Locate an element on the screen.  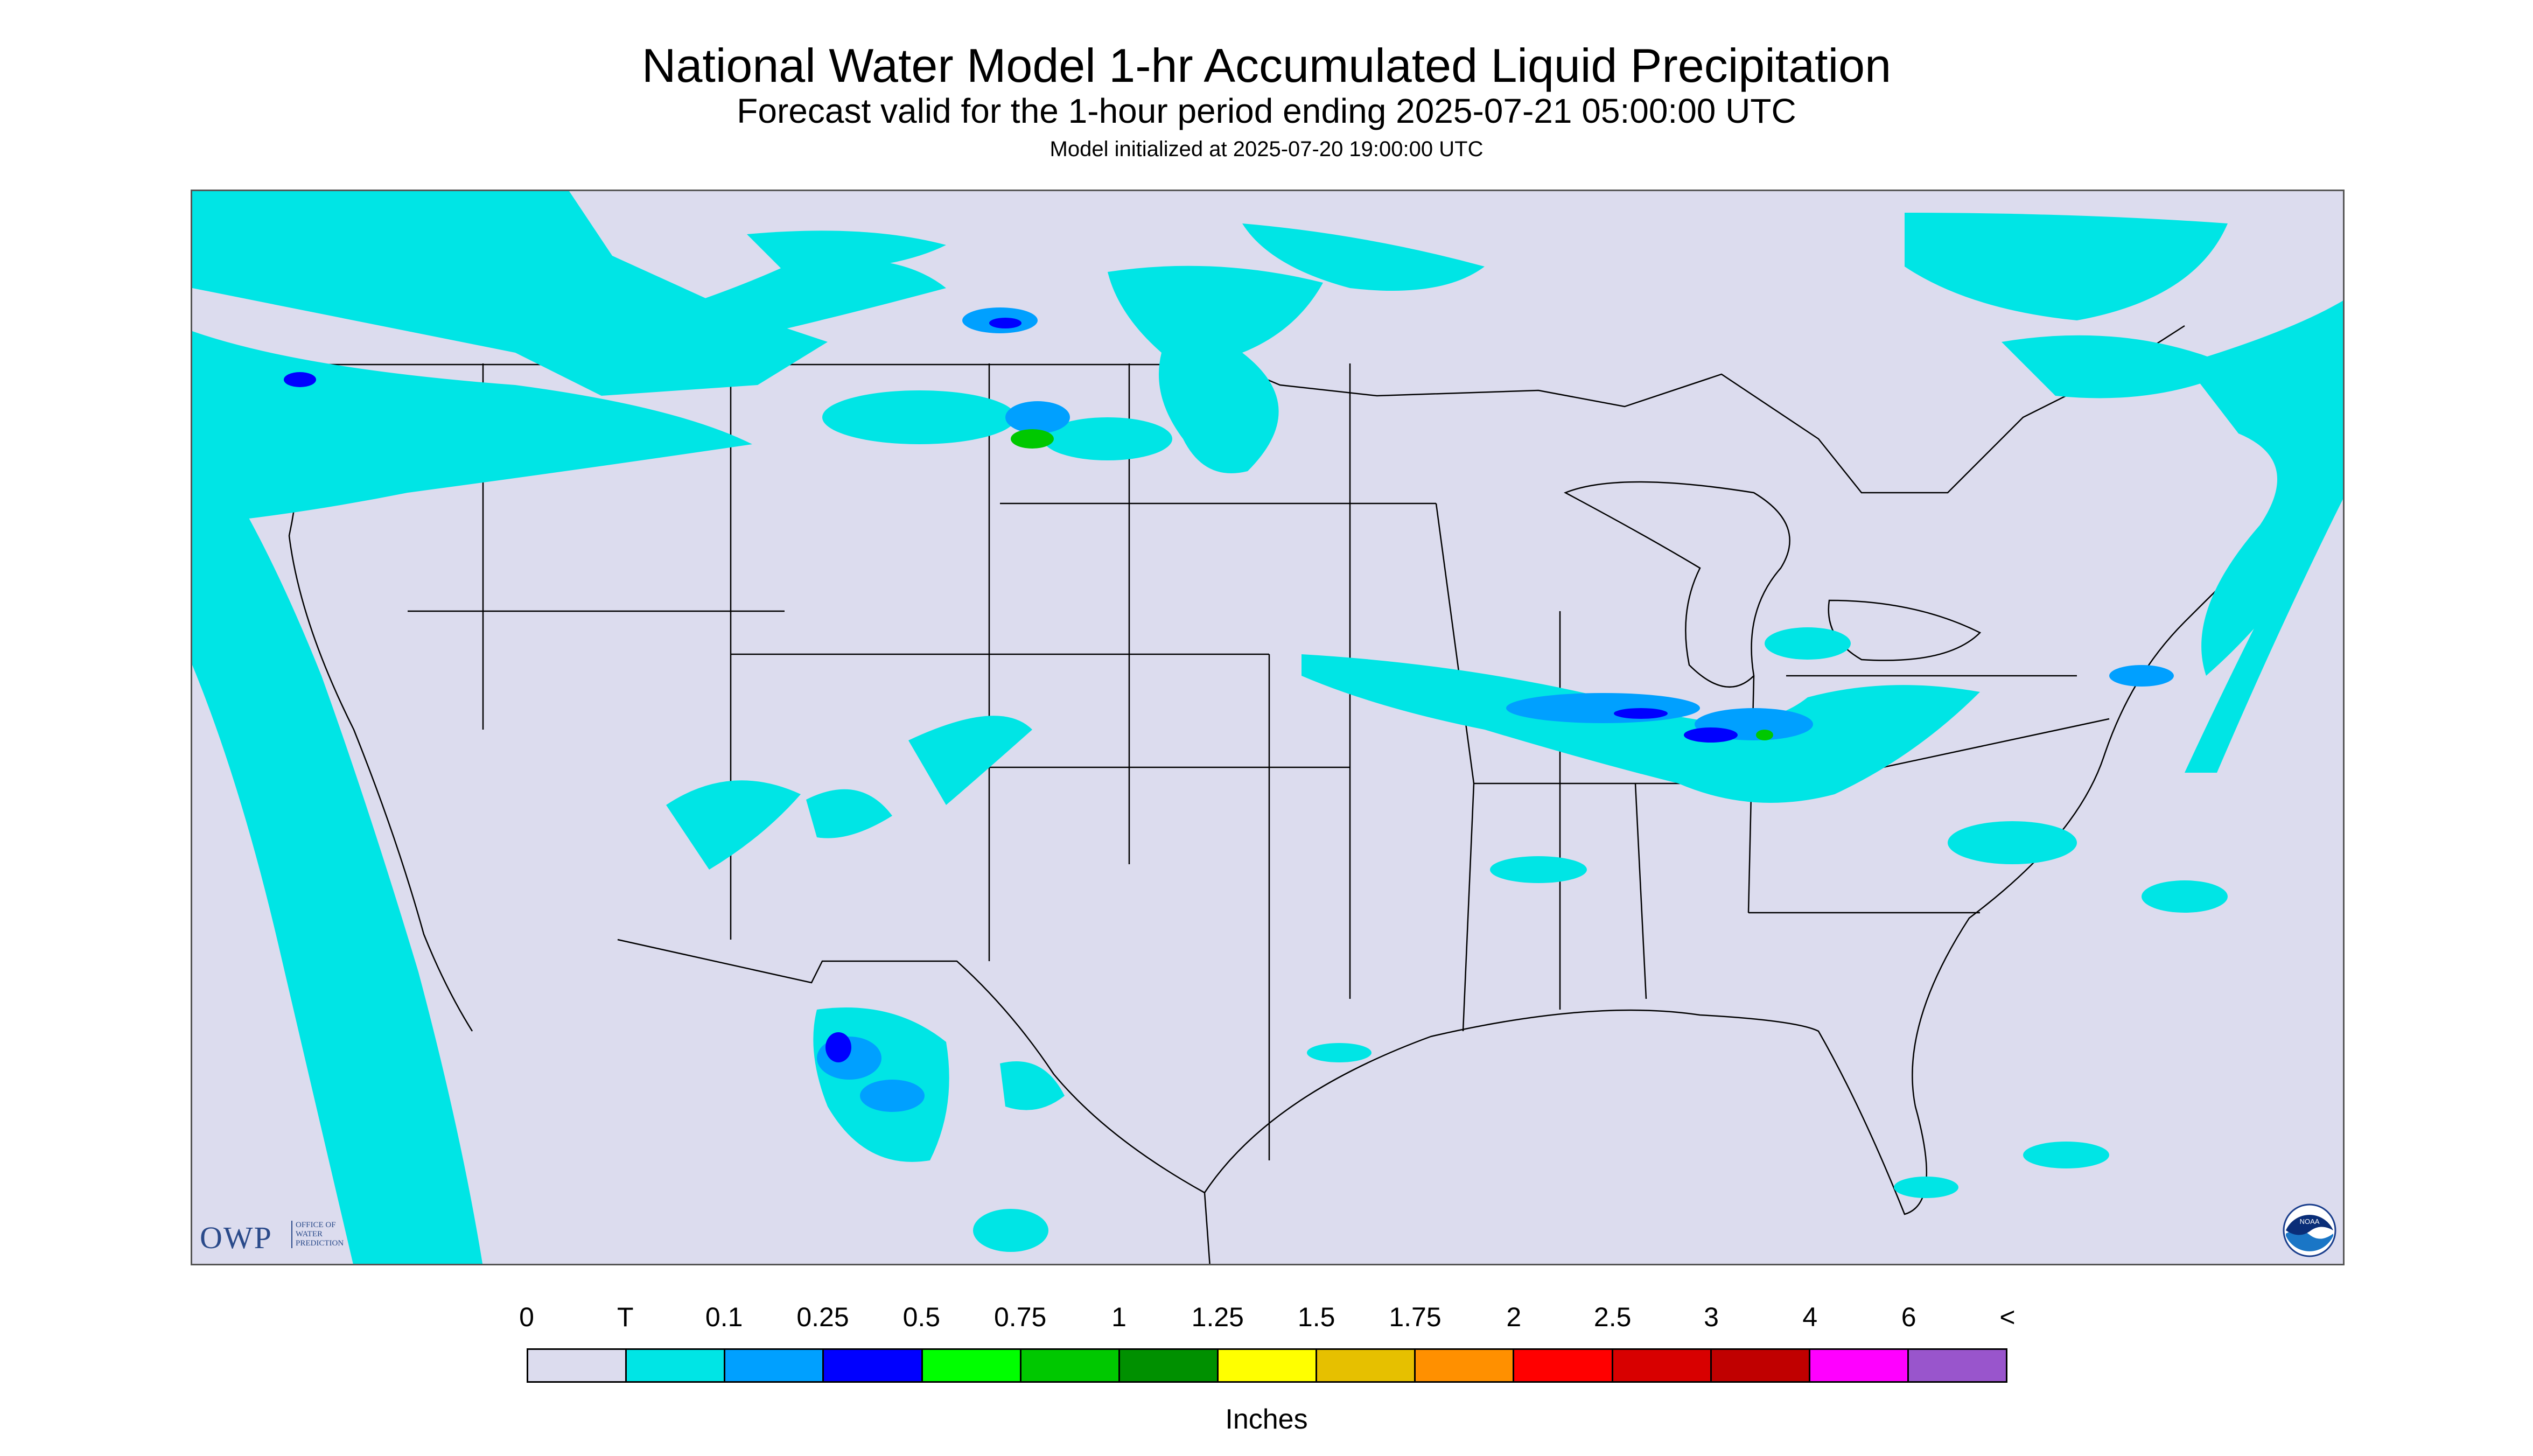
owp-logo-caption: OFFICE OF WATER PREDICTION is located at coordinates (323, 1234).